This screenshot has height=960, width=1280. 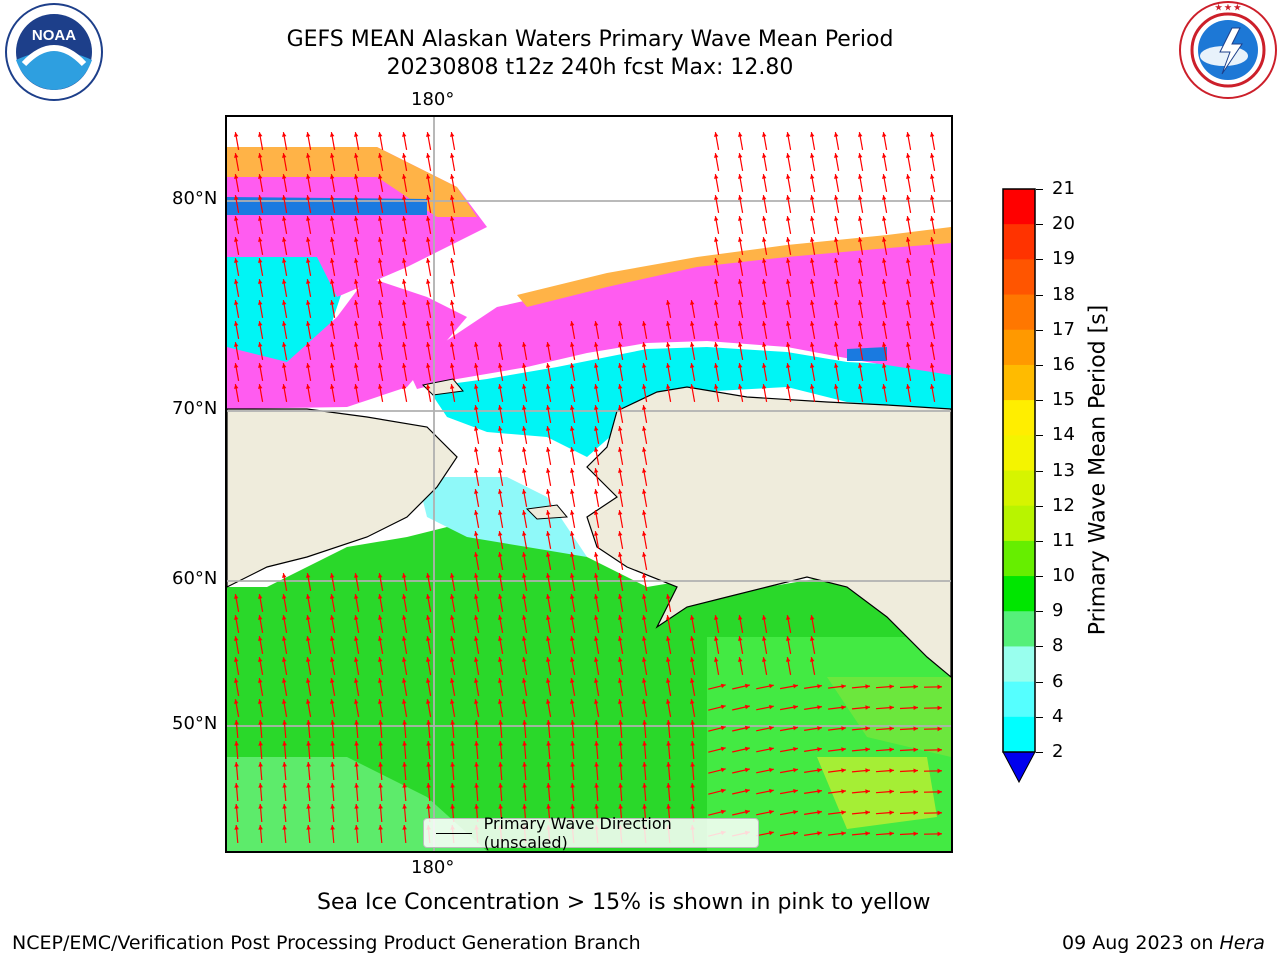 What do you see at coordinates (1141, 943) in the screenshot?
I see `footer-date-text: 09 Aug 2023 on` at bounding box center [1141, 943].